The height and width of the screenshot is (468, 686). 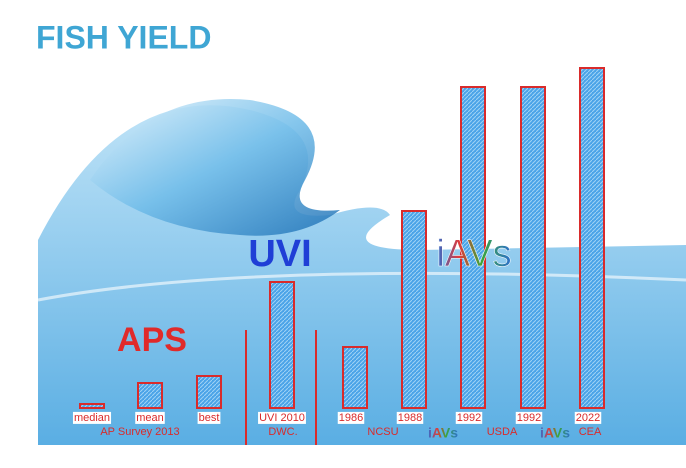 I want to click on chart-title: FISH YIELD, so click(x=123, y=37).